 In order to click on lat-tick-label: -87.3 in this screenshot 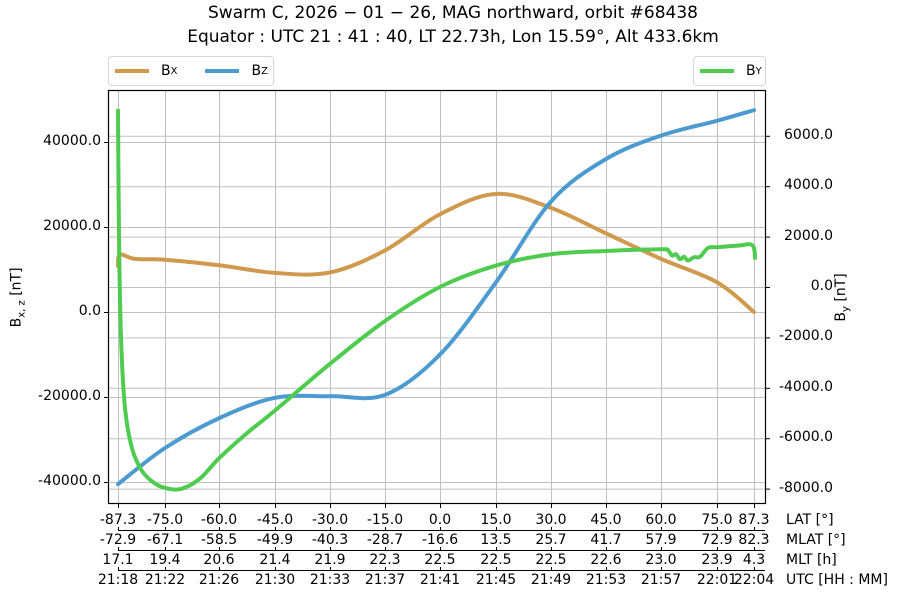, I will do `click(118, 520)`.